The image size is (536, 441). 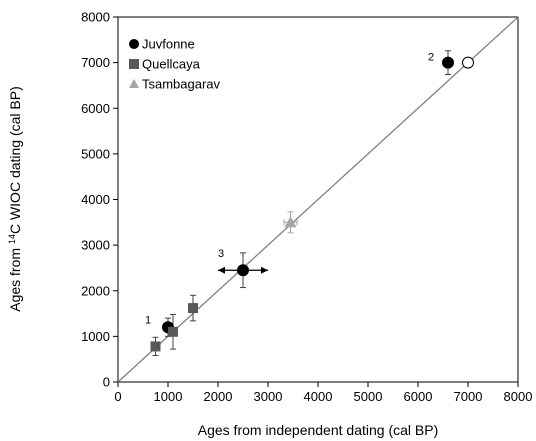 I want to click on legend-label: Juvfonne, so click(x=168, y=44).